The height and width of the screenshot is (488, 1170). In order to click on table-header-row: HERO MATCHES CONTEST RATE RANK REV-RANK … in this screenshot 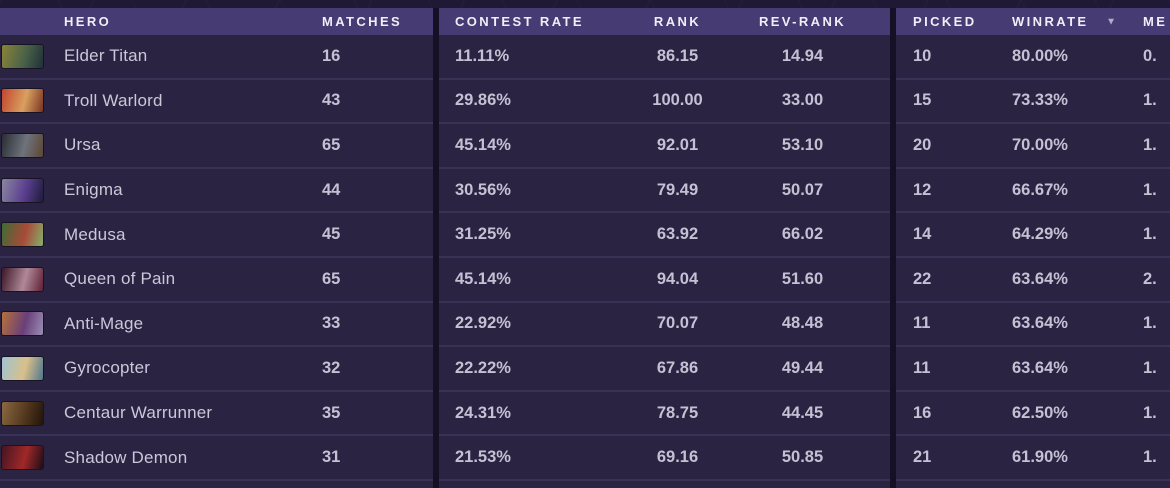, I will do `click(585, 21)`.